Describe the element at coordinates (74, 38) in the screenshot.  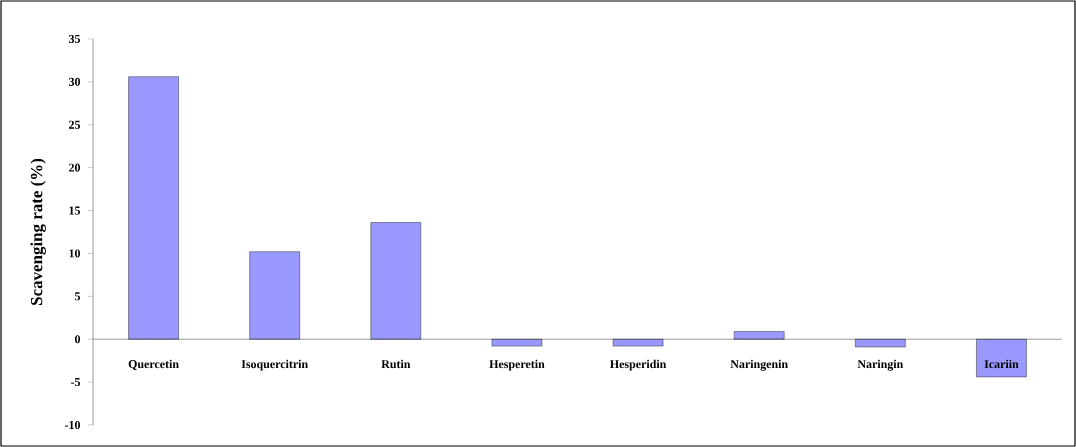
I see `y-tick-label: 35` at that location.